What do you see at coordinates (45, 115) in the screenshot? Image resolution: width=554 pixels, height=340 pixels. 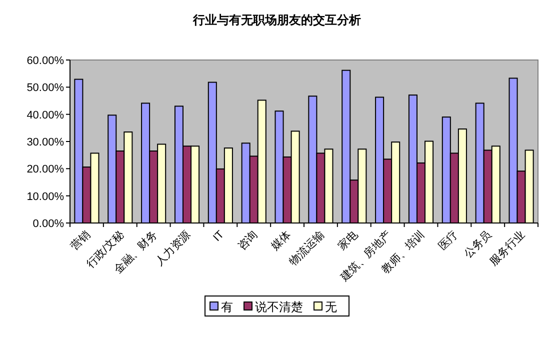 I see `y-tick-label: 40.00%` at bounding box center [45, 115].